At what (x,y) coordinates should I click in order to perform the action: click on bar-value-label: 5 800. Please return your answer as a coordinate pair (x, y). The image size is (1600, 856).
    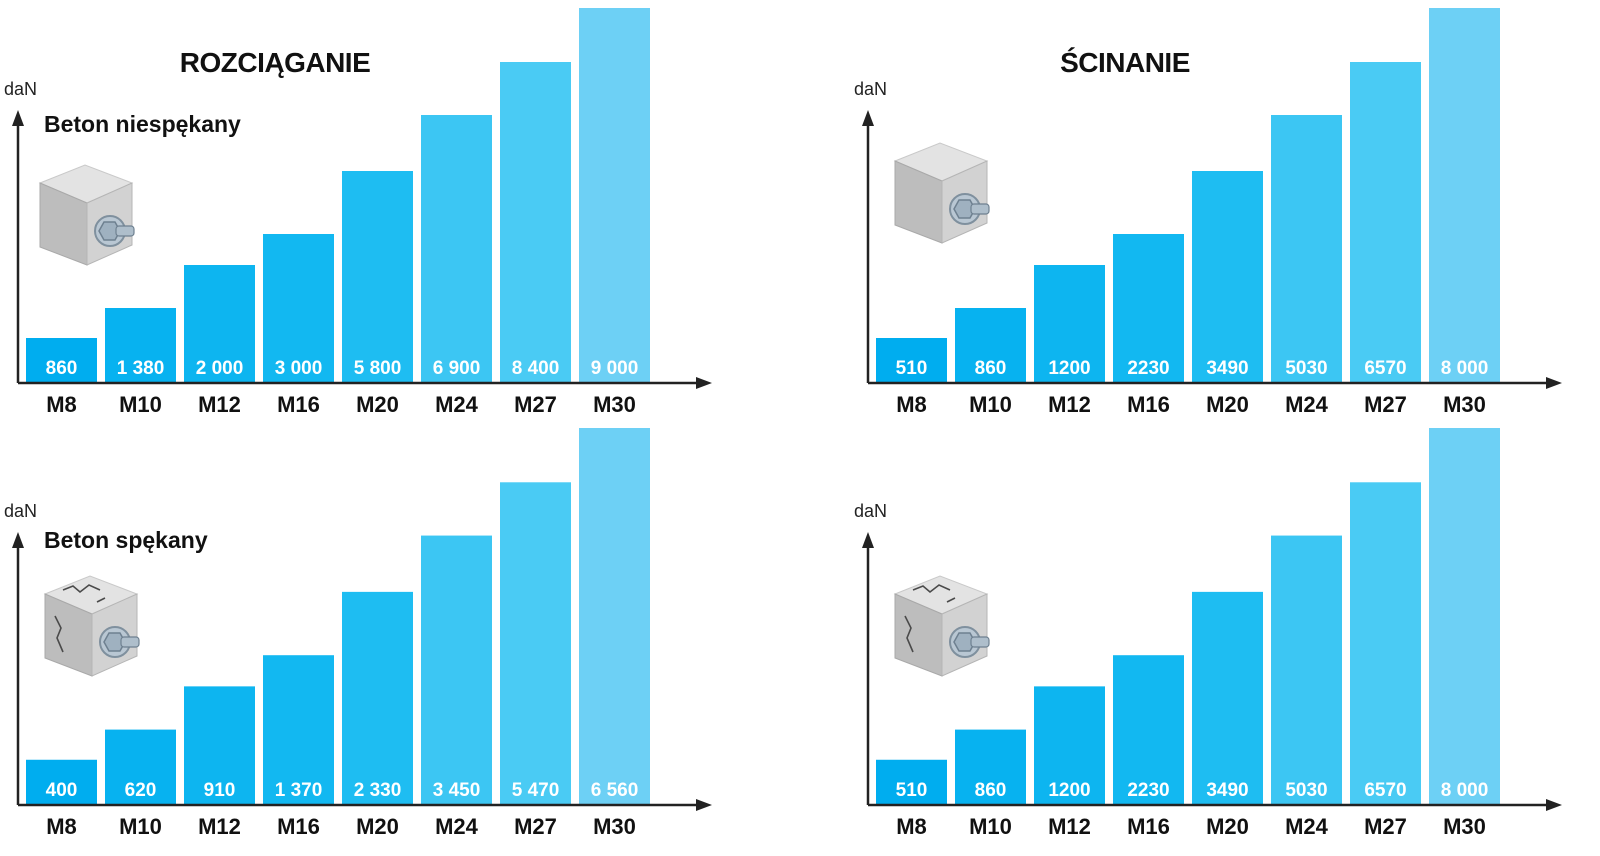
    Looking at the image, I should click on (378, 368).